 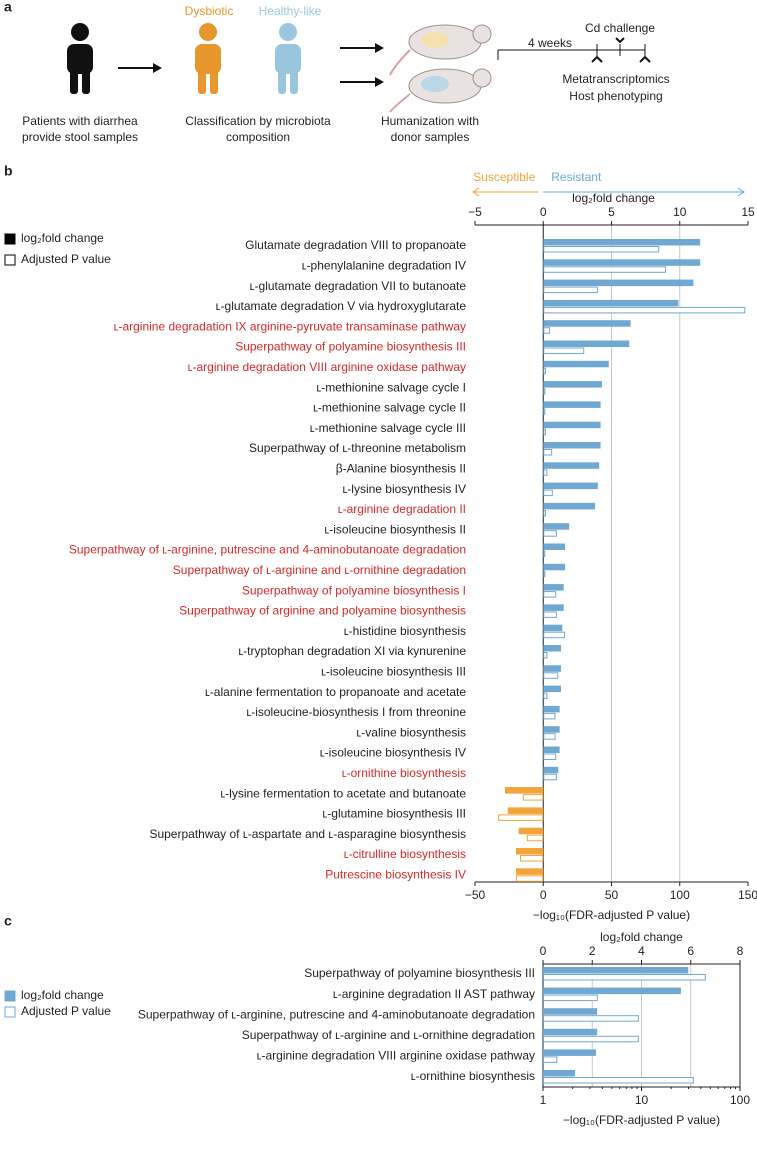 I want to click on category-label: ʟ-isoleucine biosynthesis II, so click(x=395, y=529).